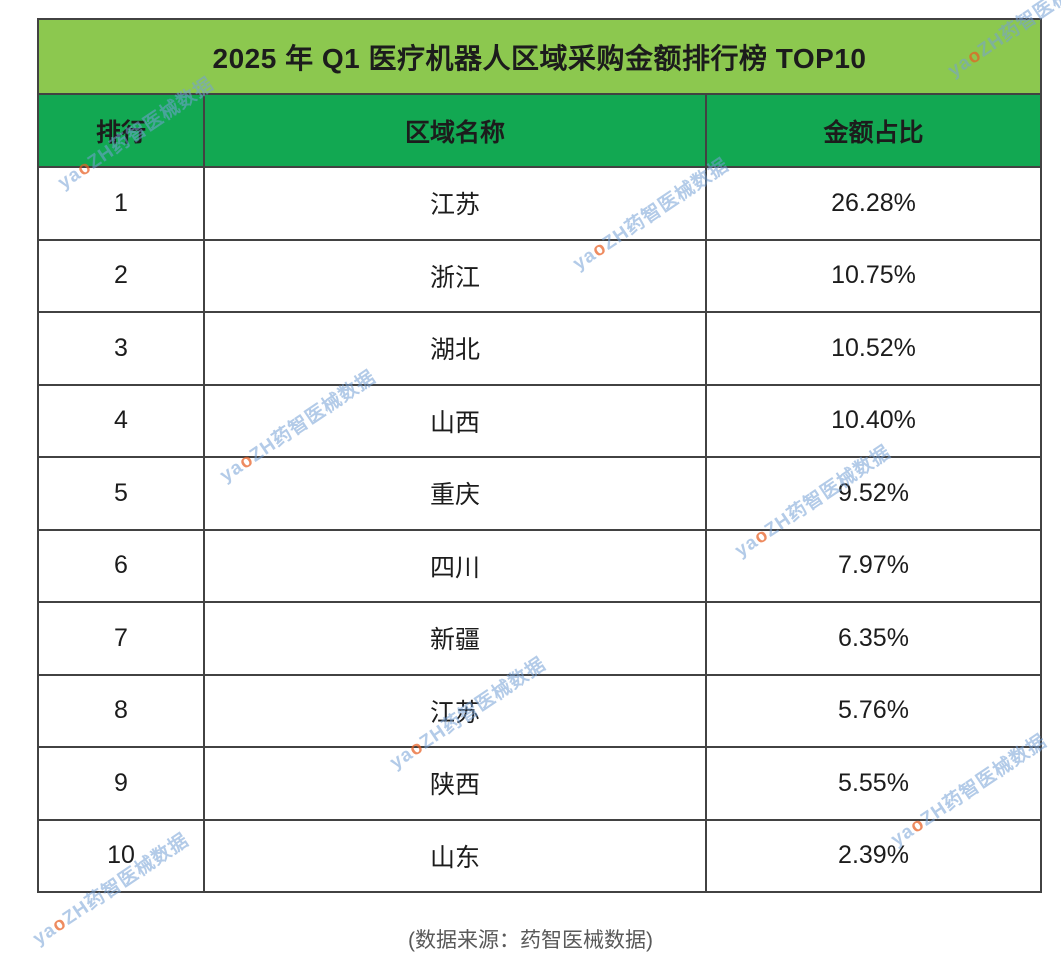 The width and height of the screenshot is (1061, 967). I want to click on region-cell: 山西, so click(455, 420).